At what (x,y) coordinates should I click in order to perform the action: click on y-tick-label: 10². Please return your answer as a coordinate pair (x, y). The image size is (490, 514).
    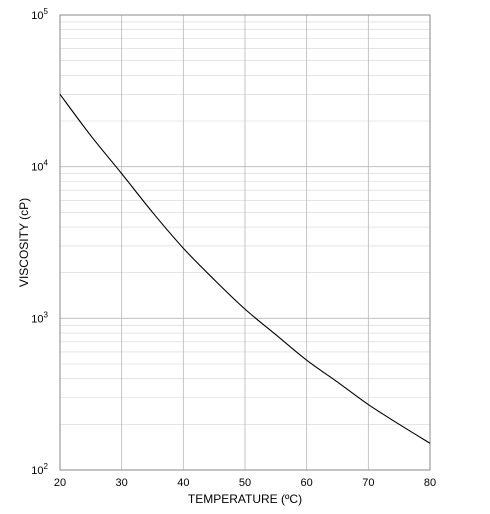
    Looking at the image, I should click on (39, 469).